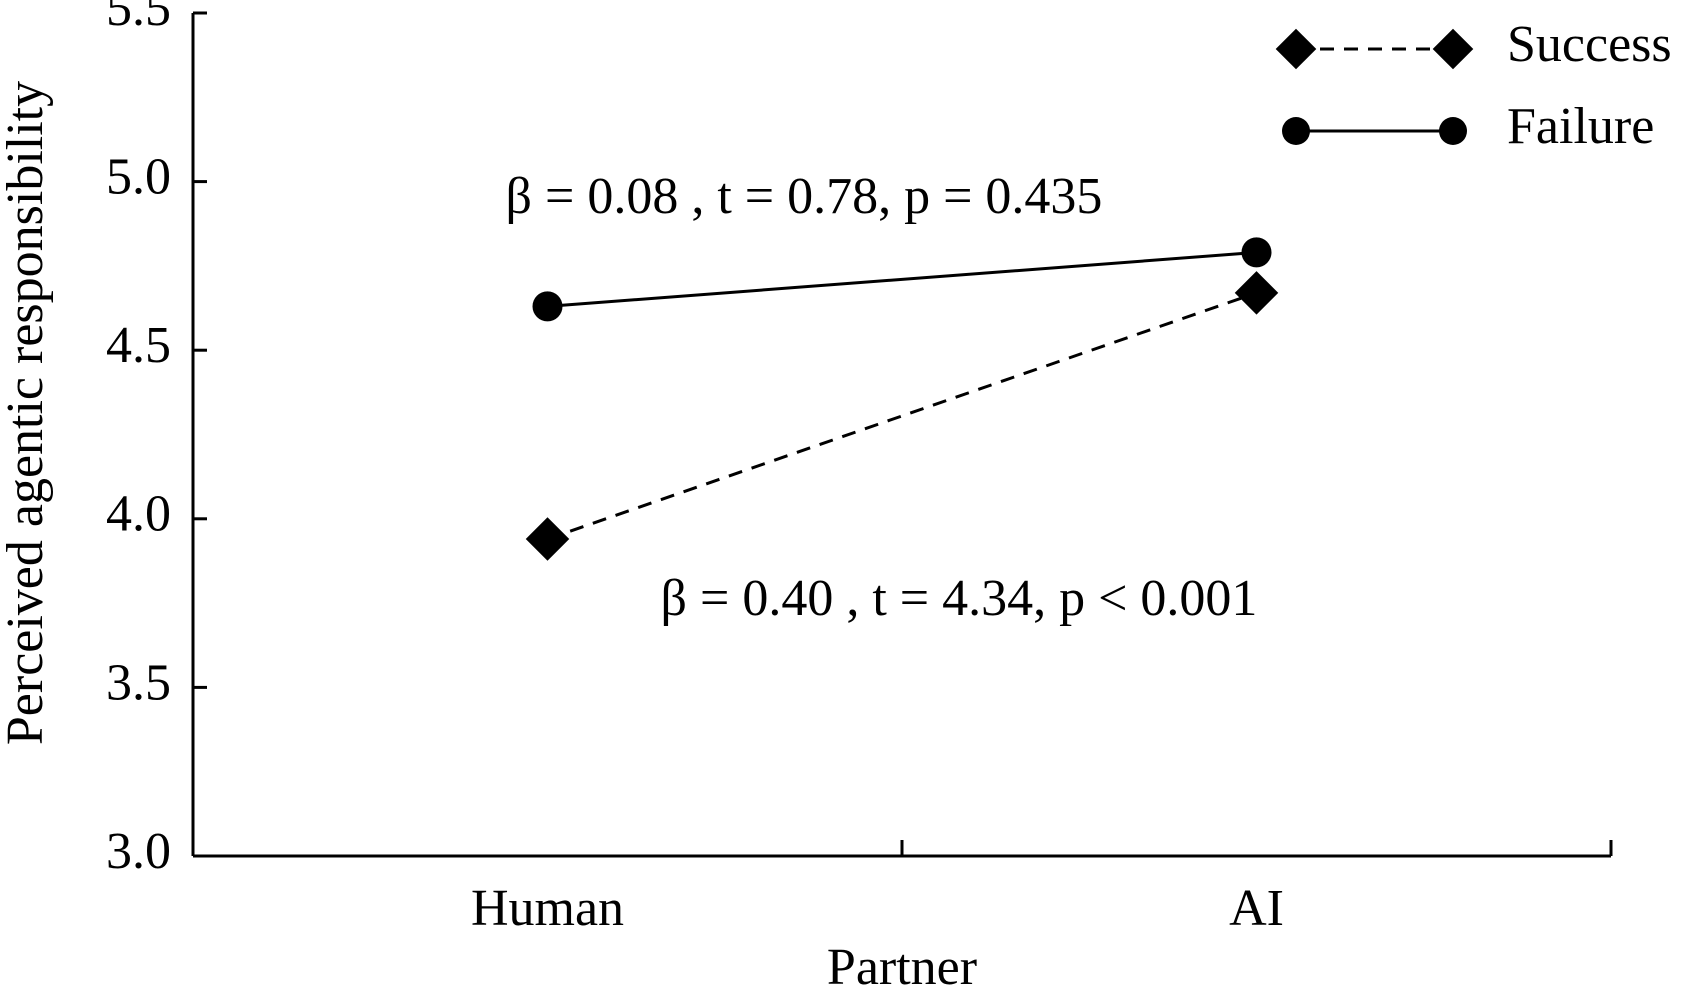 This screenshot has width=1703, height=996. I want to click on x-tick-label: AI, so click(1256, 908).